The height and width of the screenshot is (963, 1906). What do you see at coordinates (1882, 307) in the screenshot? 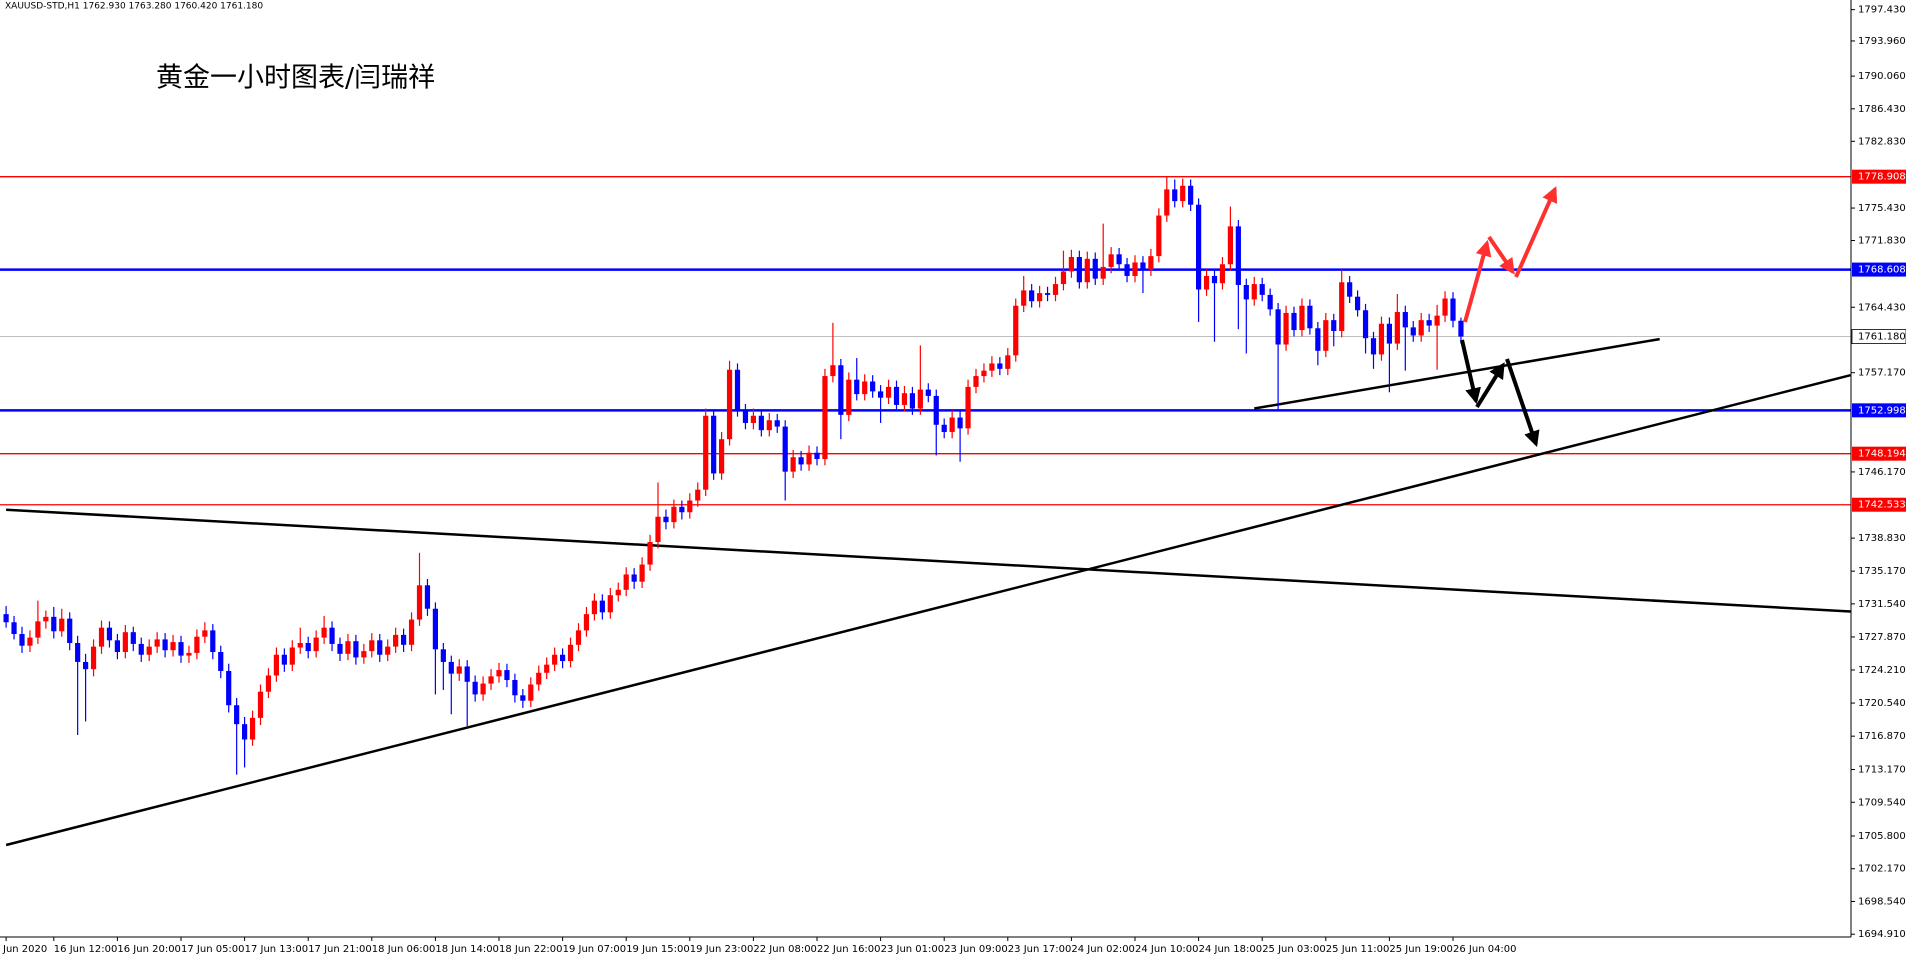
I see `y-tick-label: 1764.430` at bounding box center [1882, 307].